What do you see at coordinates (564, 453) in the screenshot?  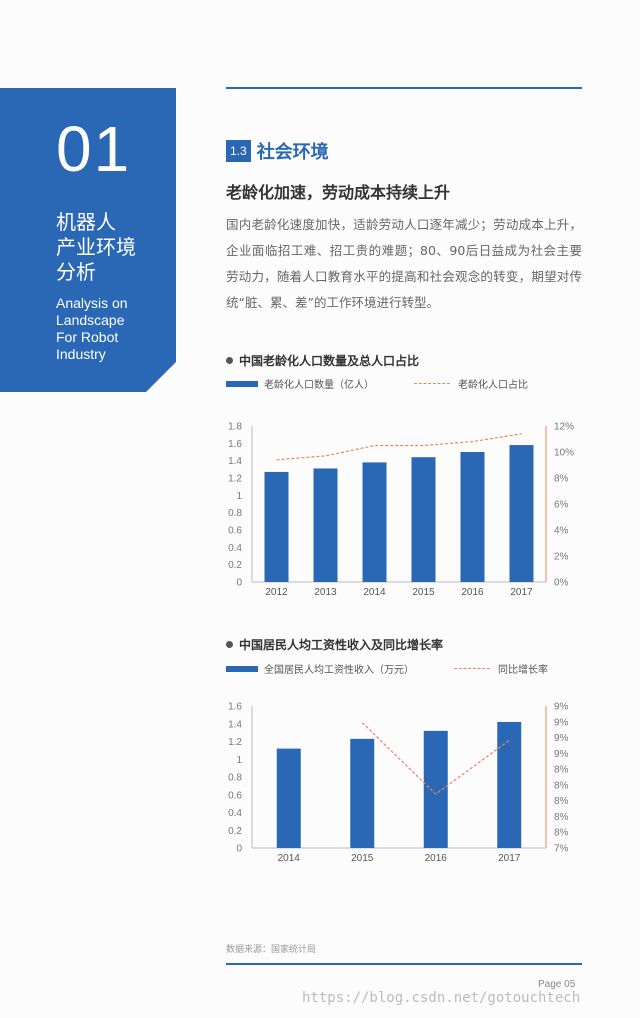 I see `y2-tick-label: 10%` at bounding box center [564, 453].